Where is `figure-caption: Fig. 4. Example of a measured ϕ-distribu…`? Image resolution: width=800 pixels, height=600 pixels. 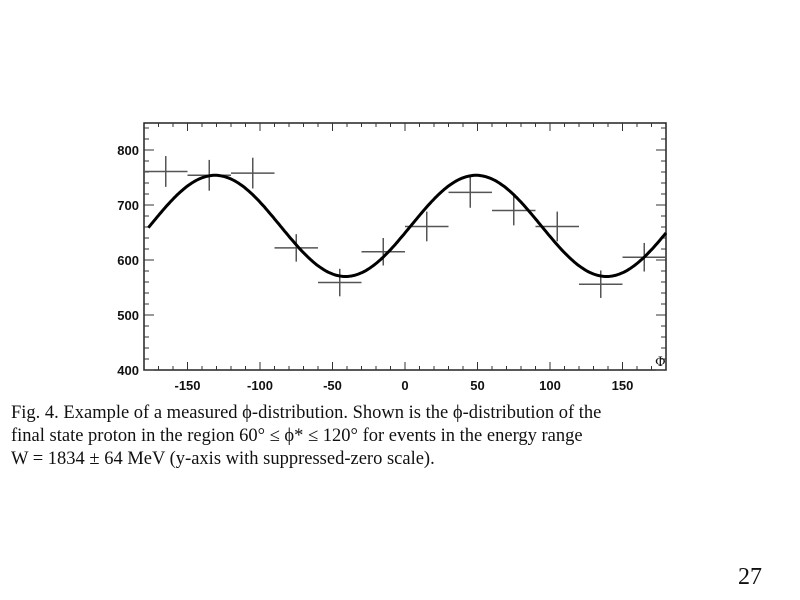 figure-caption: Fig. 4. Example of a measured ϕ-distribu… is located at coordinates (391, 436).